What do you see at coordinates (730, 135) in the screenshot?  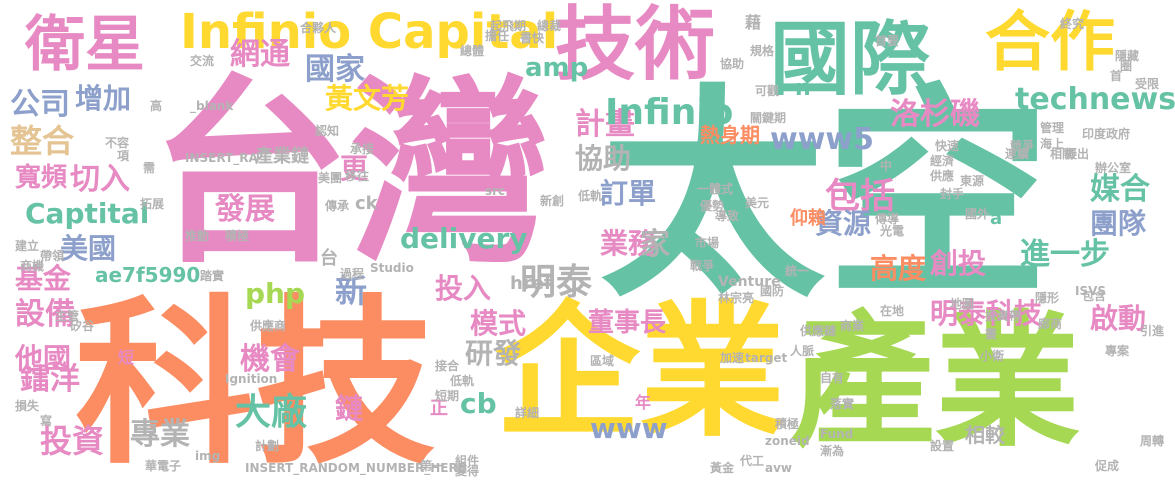 I see `cloud-word: 熱身期` at bounding box center [730, 135].